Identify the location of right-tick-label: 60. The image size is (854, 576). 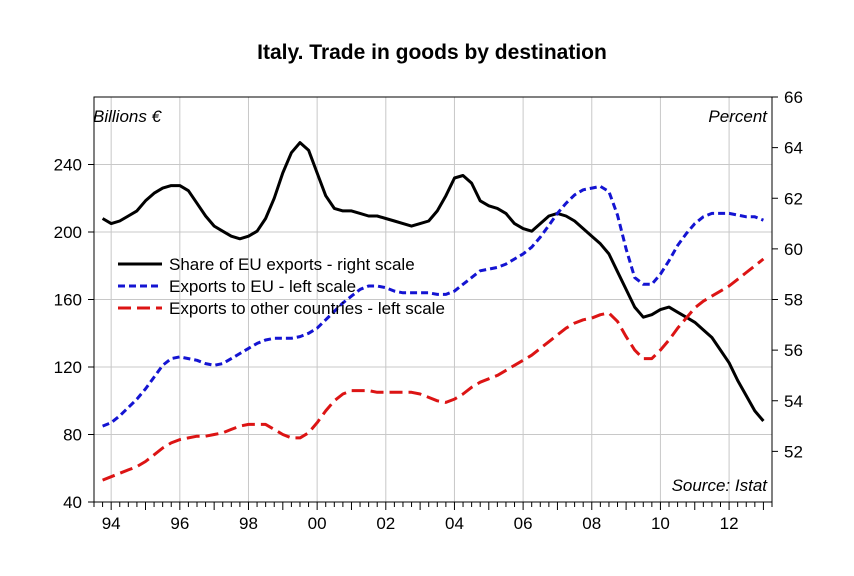
(793, 249).